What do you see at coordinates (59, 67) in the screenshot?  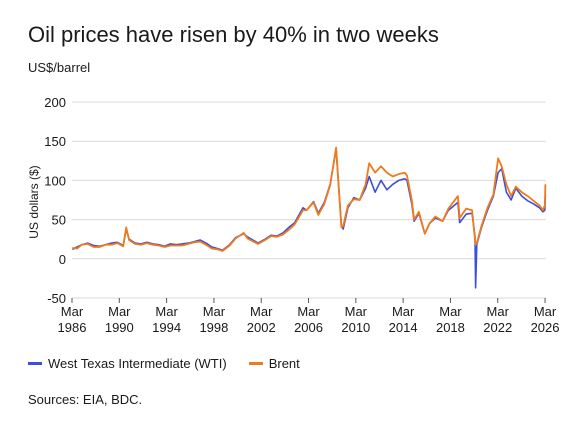 I see `chart-subtitle: US$/barrel` at bounding box center [59, 67].